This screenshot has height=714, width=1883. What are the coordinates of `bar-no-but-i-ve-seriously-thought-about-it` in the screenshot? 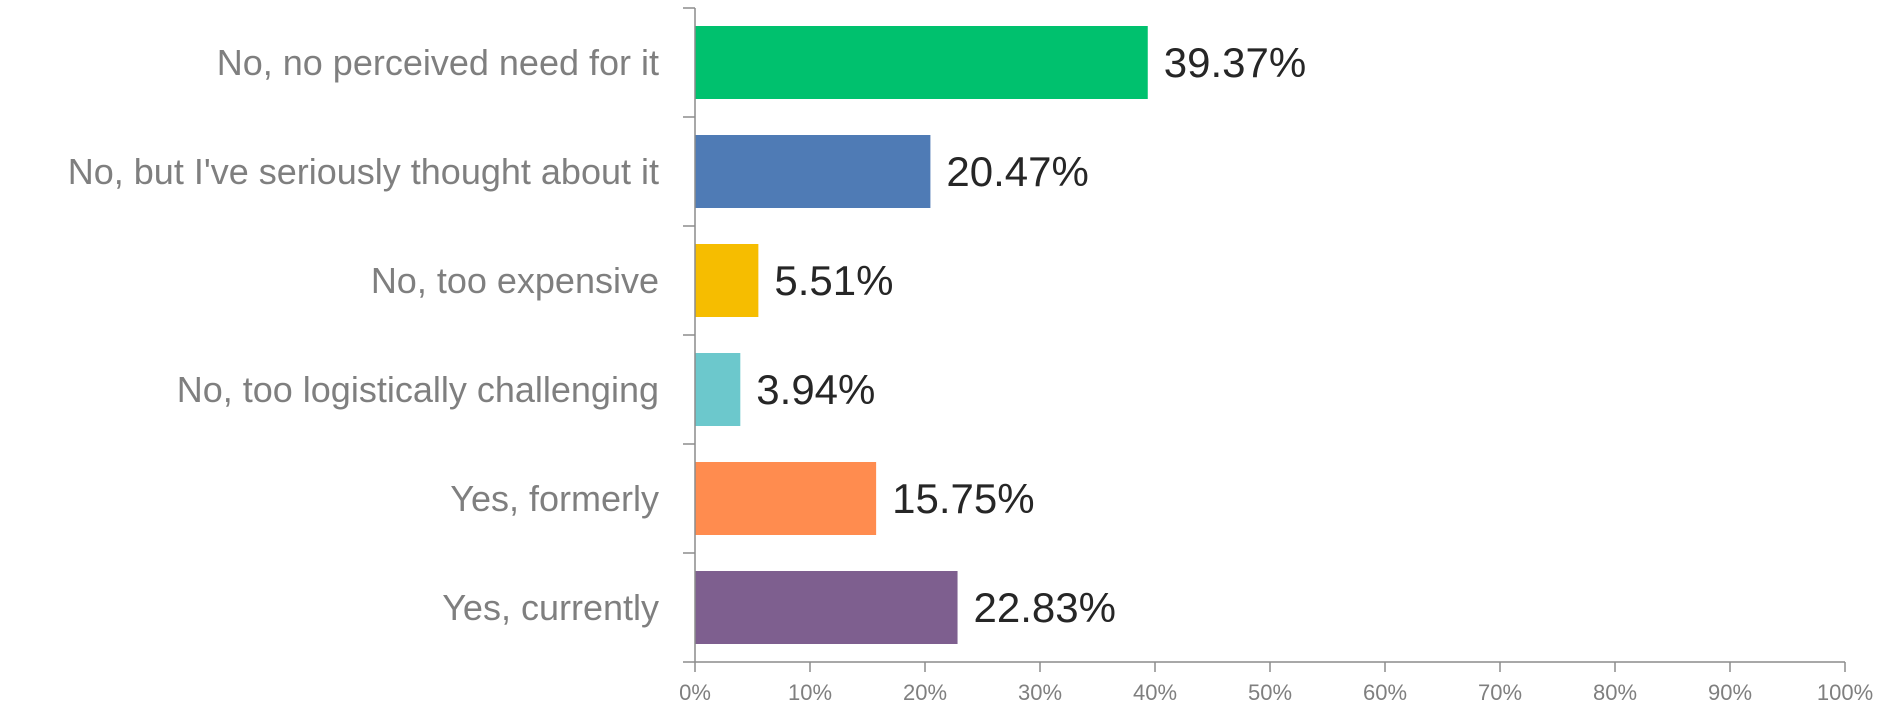 It's located at (813, 171).